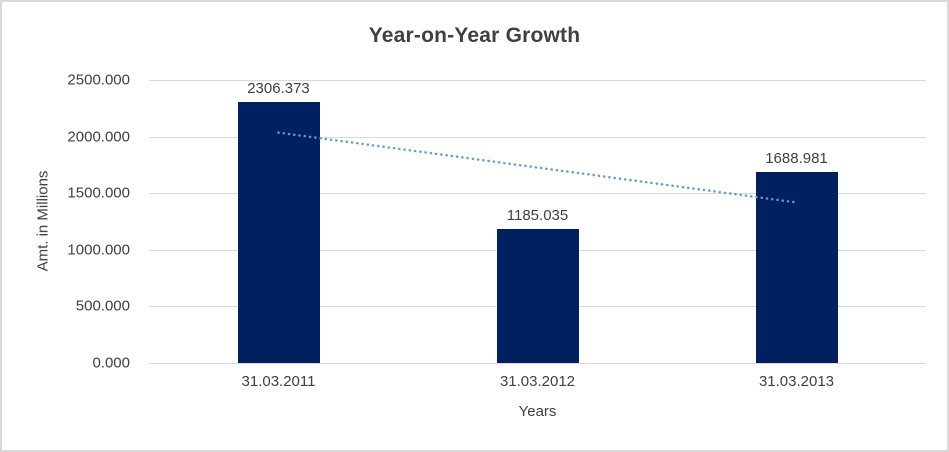 The height and width of the screenshot is (452, 949). What do you see at coordinates (98, 250) in the screenshot?
I see `y-axis-tick-label: 1000.000` at bounding box center [98, 250].